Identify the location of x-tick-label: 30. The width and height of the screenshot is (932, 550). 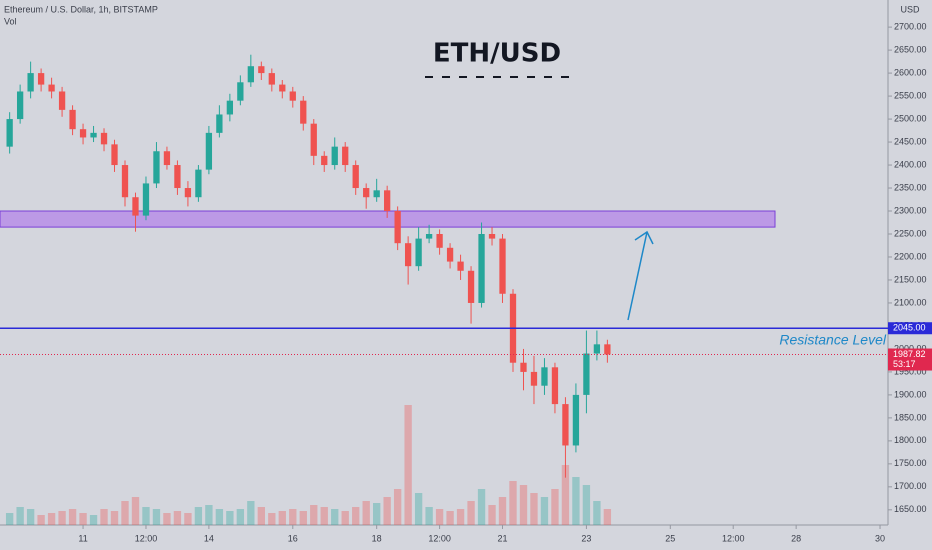
(880, 538).